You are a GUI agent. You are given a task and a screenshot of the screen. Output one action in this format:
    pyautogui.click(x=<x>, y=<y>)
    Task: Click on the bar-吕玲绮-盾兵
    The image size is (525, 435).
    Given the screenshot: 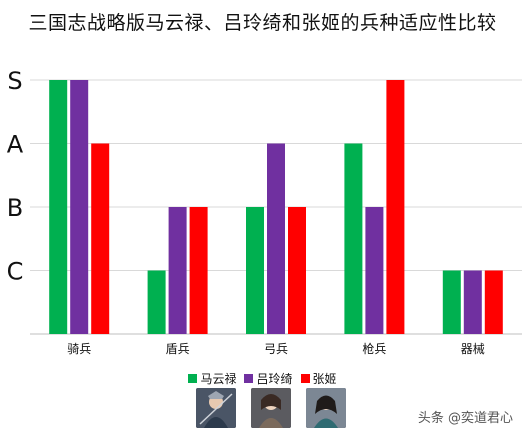 What is the action you would take?
    pyautogui.click(x=177, y=270)
    